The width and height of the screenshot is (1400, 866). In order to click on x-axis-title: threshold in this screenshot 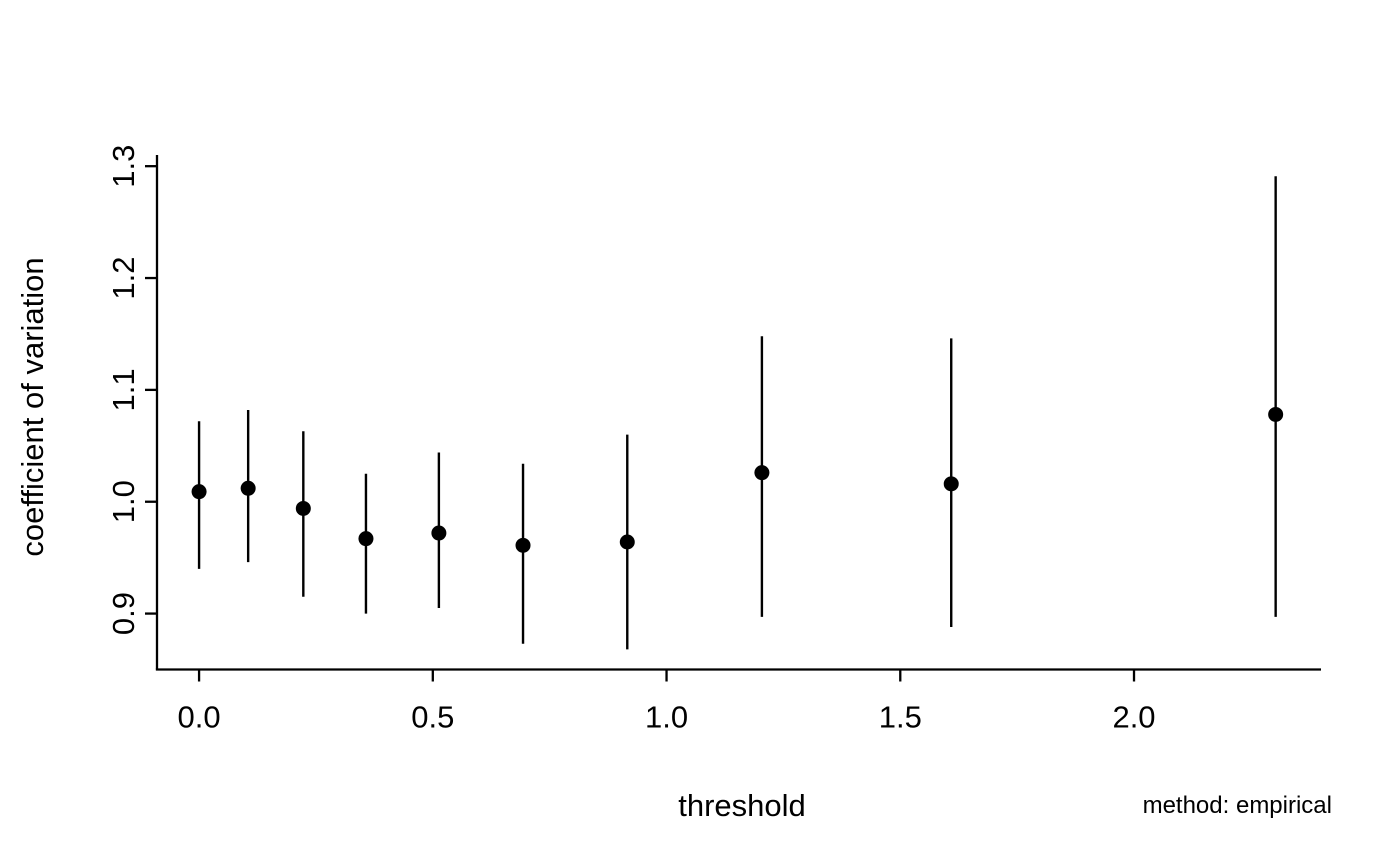, I will do `click(742, 805)`.